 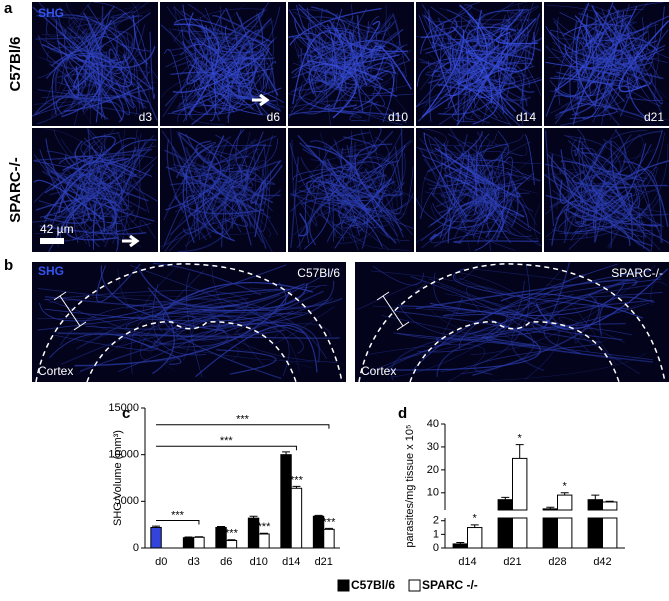 I want to click on x-tick-label: d28, so click(x=557, y=562).